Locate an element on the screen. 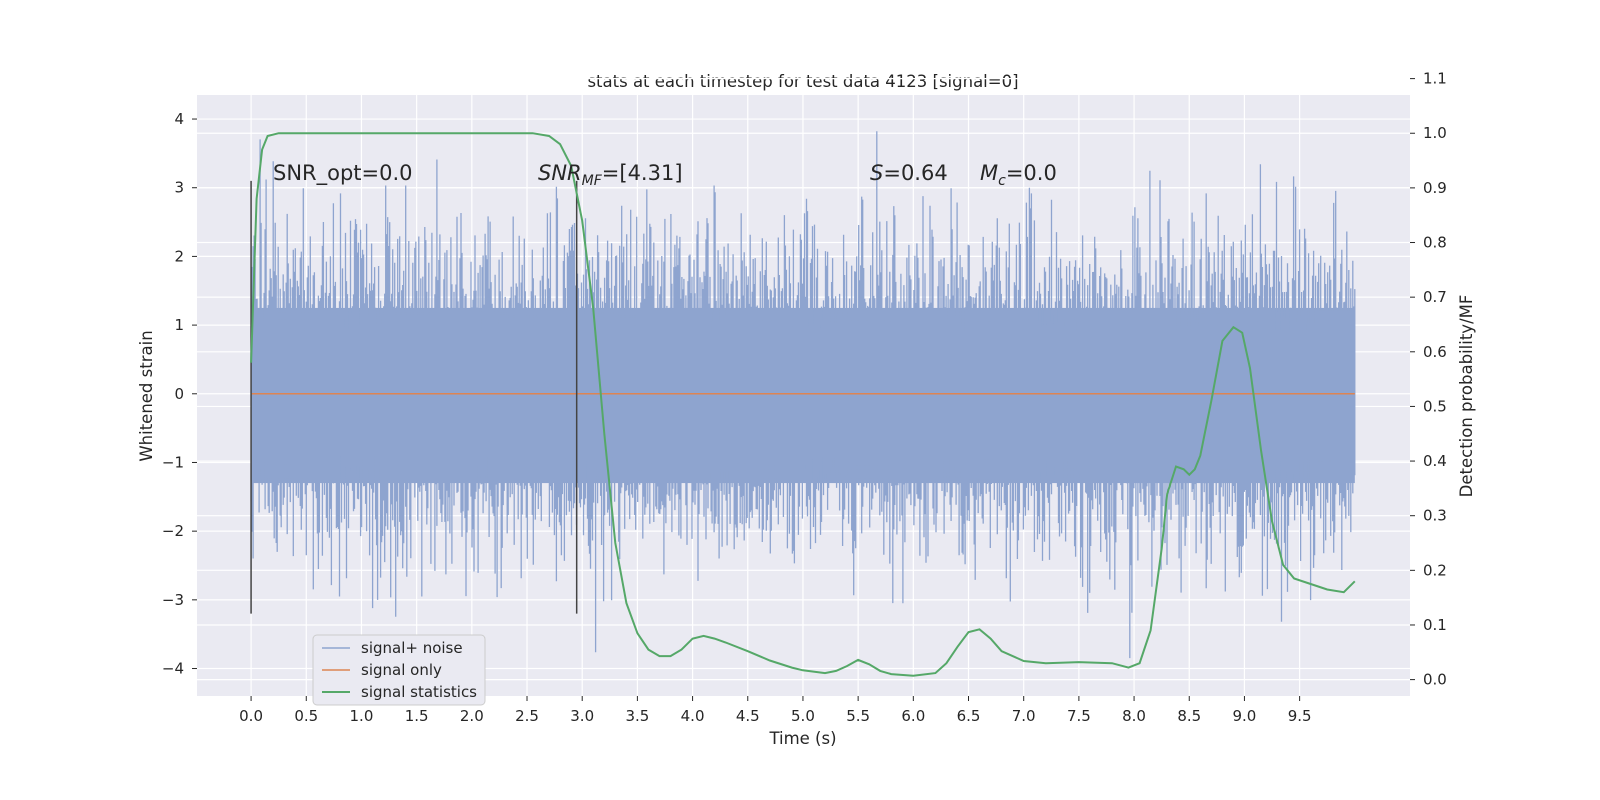 The image size is (1600, 800). x-tick-label: 3.0 is located at coordinates (582, 716).